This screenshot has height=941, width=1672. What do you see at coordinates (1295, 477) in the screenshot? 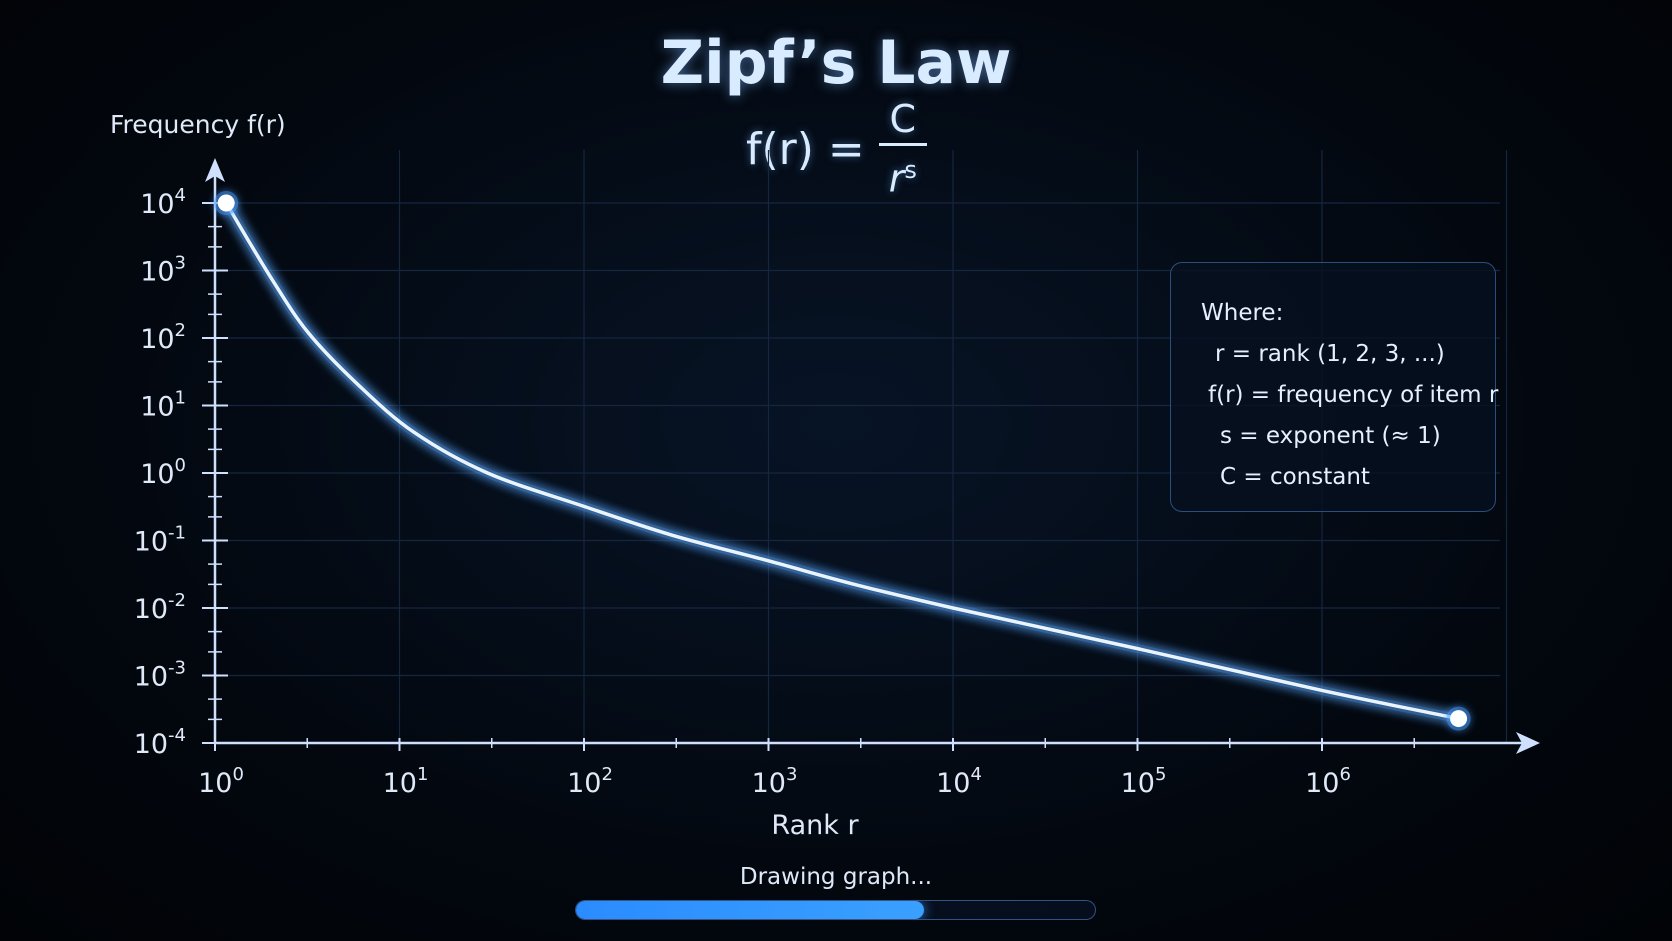
I see `legend-line-constant: C = constant` at bounding box center [1295, 477].